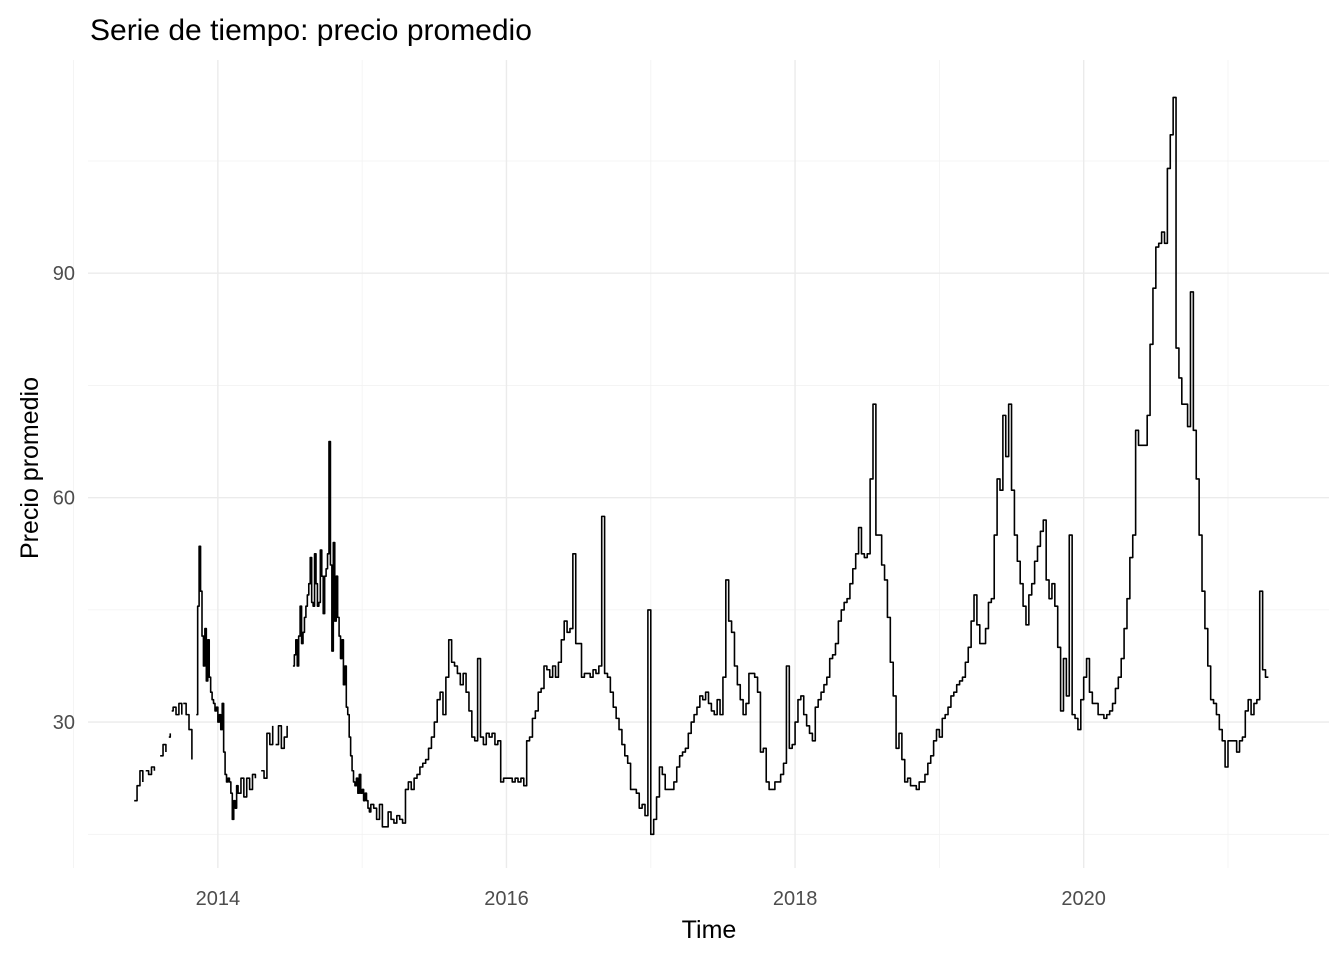 This screenshot has width=1344, height=960. What do you see at coordinates (218, 899) in the screenshot?
I see `x-tick-label: 2014` at bounding box center [218, 899].